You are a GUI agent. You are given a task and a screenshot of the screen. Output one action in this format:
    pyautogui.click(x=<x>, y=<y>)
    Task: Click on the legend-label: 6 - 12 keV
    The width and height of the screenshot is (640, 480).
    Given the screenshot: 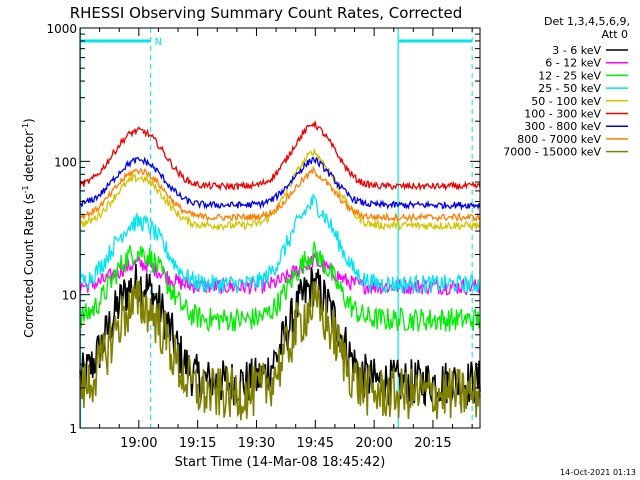 What is the action you would take?
    pyautogui.click(x=573, y=63)
    